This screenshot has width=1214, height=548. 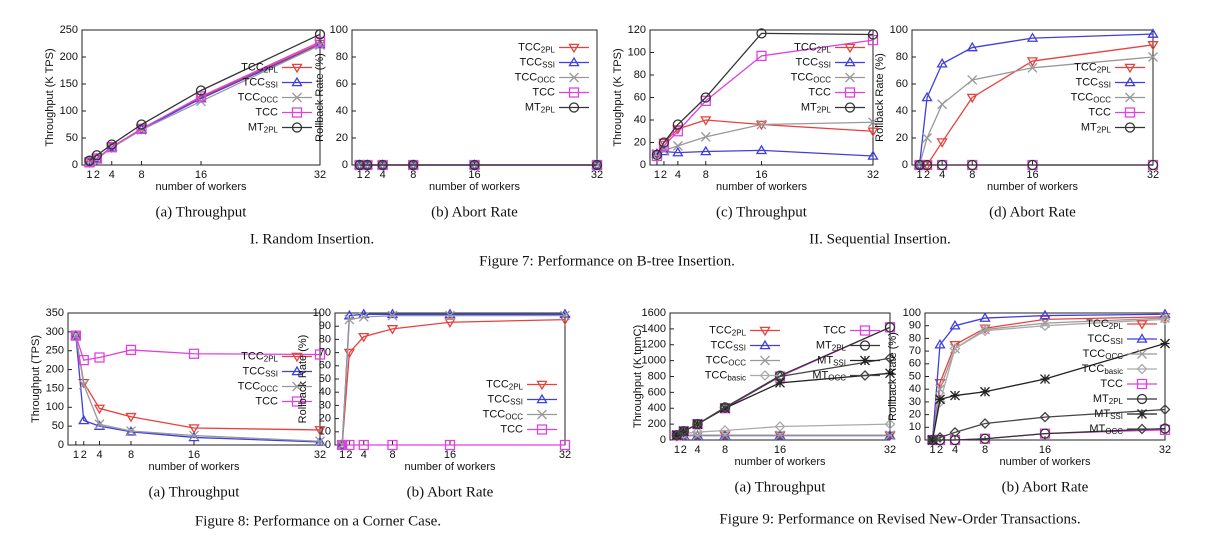 I want to click on y-tick-label: 90, so click(x=325, y=326).